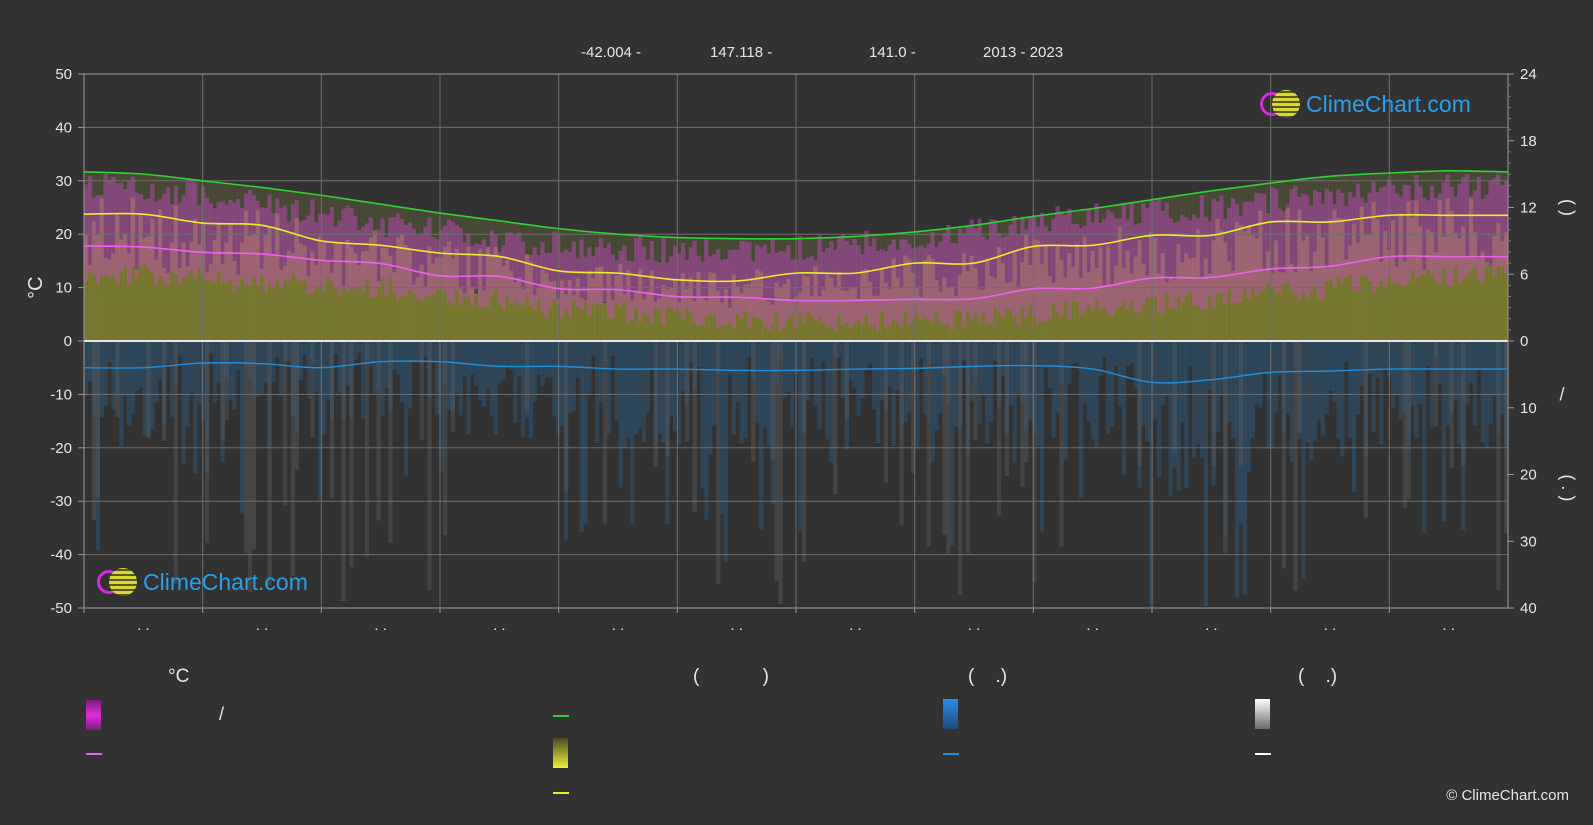  Describe the element at coordinates (202, 582) in the screenshot. I see `logo-bottom: ClimeChart.com` at that location.